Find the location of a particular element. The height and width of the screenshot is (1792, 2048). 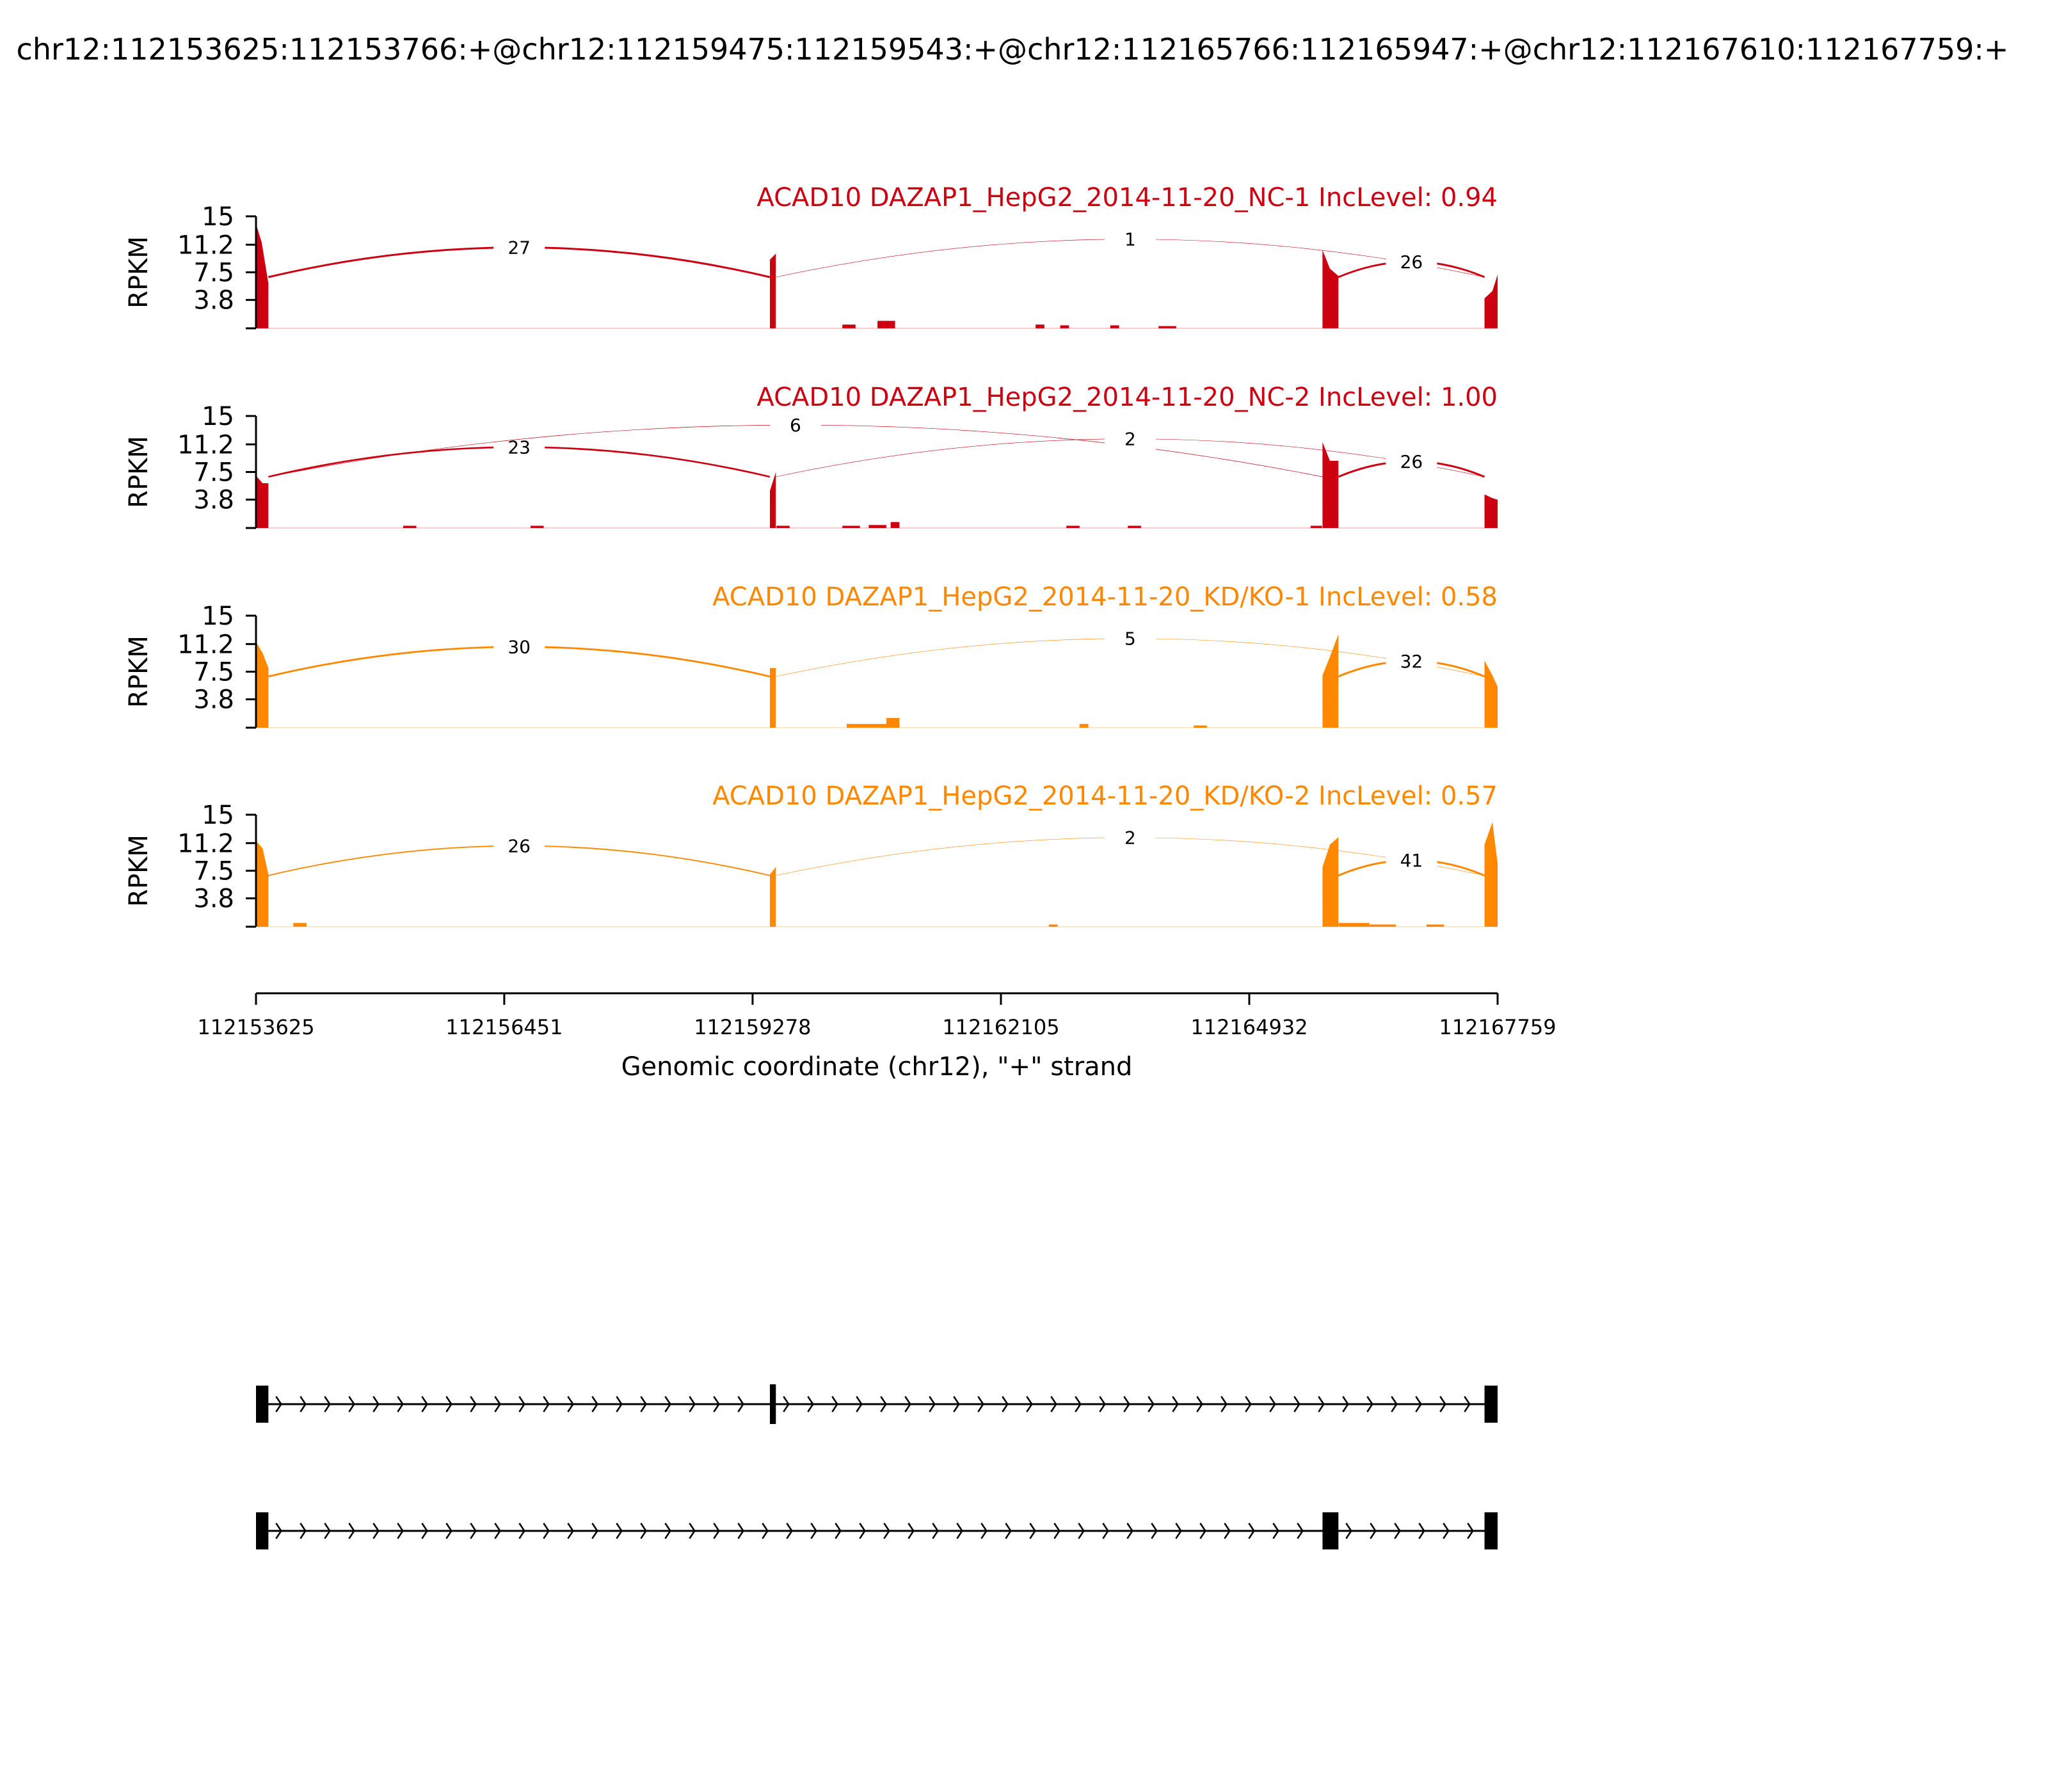

y-tick-label: 3.8 is located at coordinates (213, 899).